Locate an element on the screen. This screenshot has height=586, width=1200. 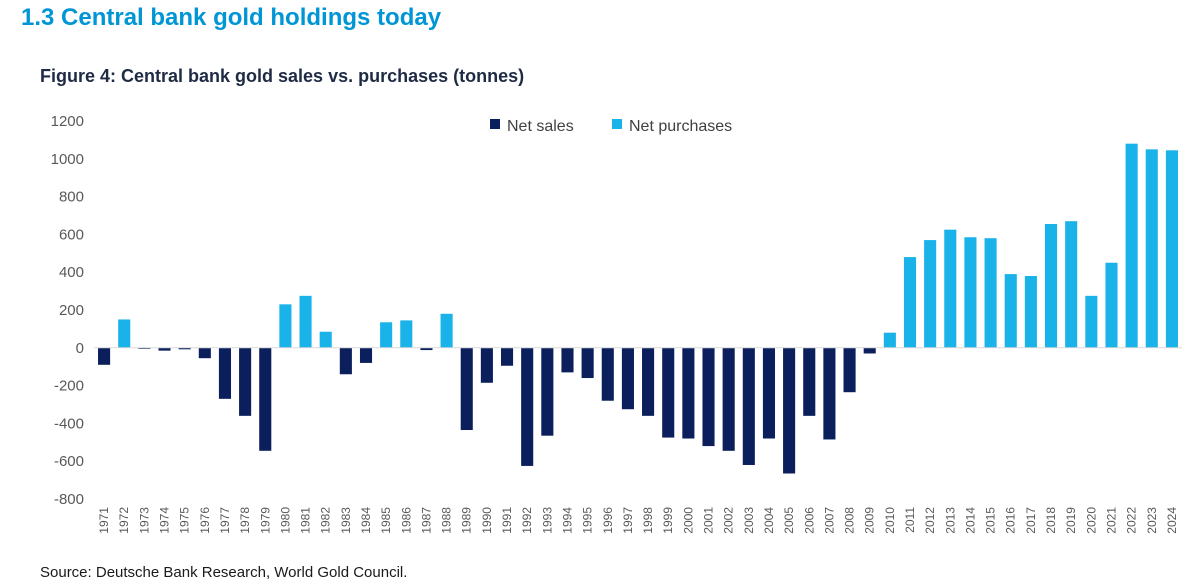
x-tick-label: 2003 is located at coordinates (749, 520).